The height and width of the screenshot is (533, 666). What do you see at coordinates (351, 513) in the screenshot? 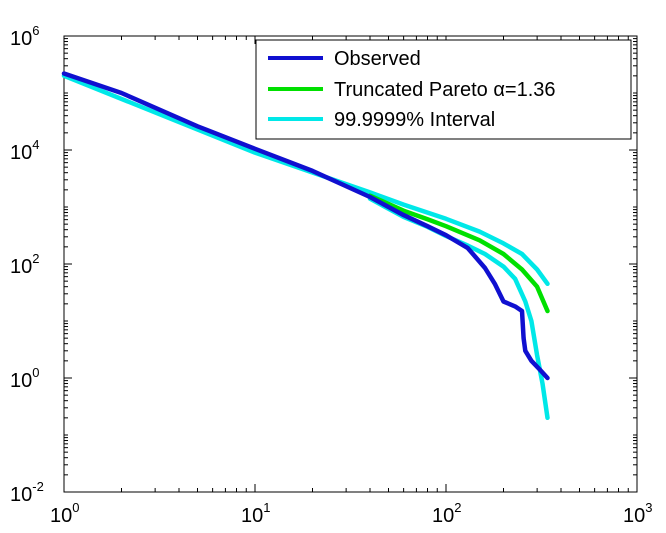
I see `x-tick-labels: 10⁰ 10¹ 10² 10³` at bounding box center [351, 513].